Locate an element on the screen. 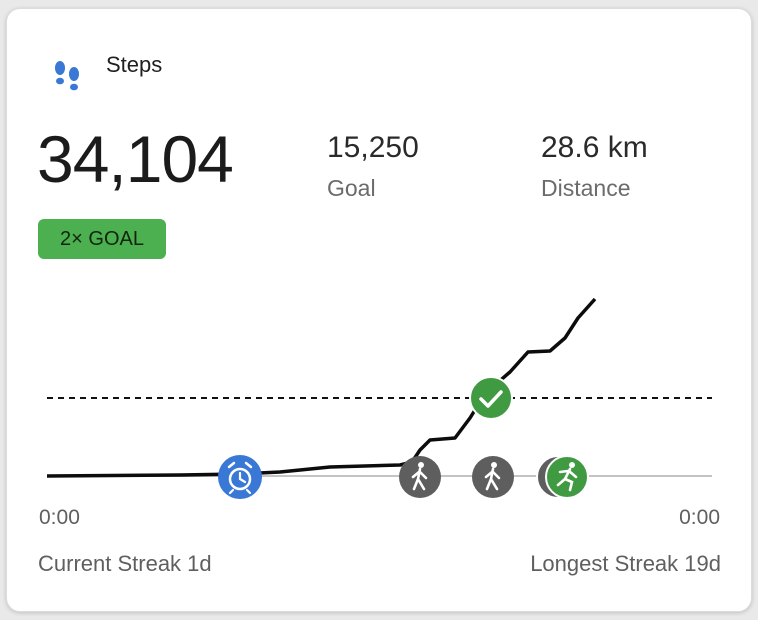 This screenshot has width=758, height=620. timeline-end-label: 0:00 is located at coordinates (699, 517).